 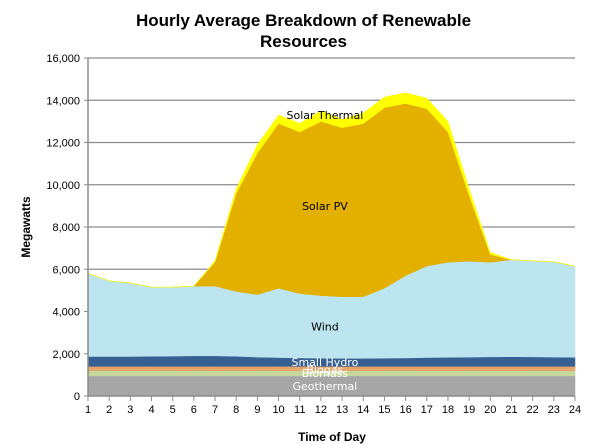 I want to click on x-tick-label: 3, so click(x=130, y=410).